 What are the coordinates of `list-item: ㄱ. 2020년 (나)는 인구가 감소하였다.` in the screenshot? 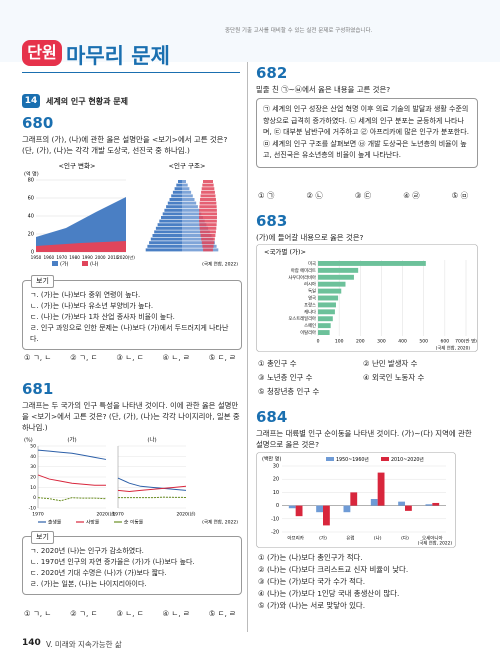 It's located at (87, 551).